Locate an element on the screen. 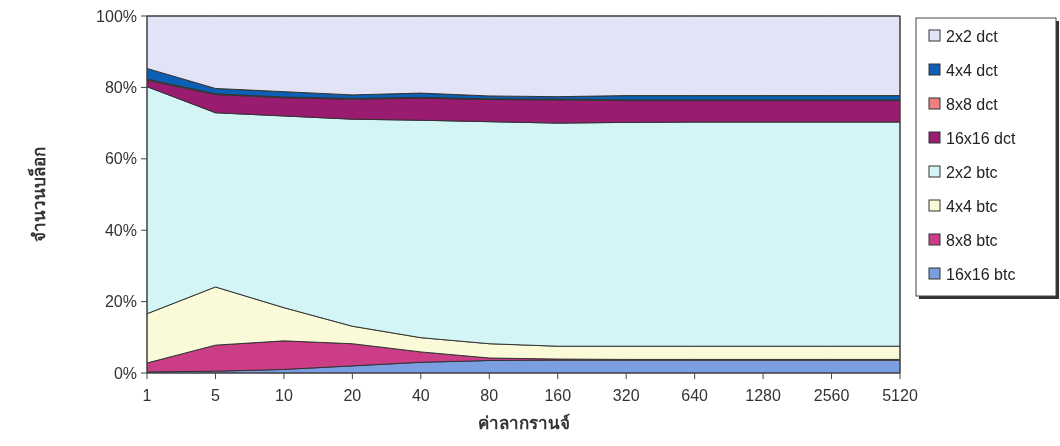  x-tick-label: 2560 is located at coordinates (831, 395).